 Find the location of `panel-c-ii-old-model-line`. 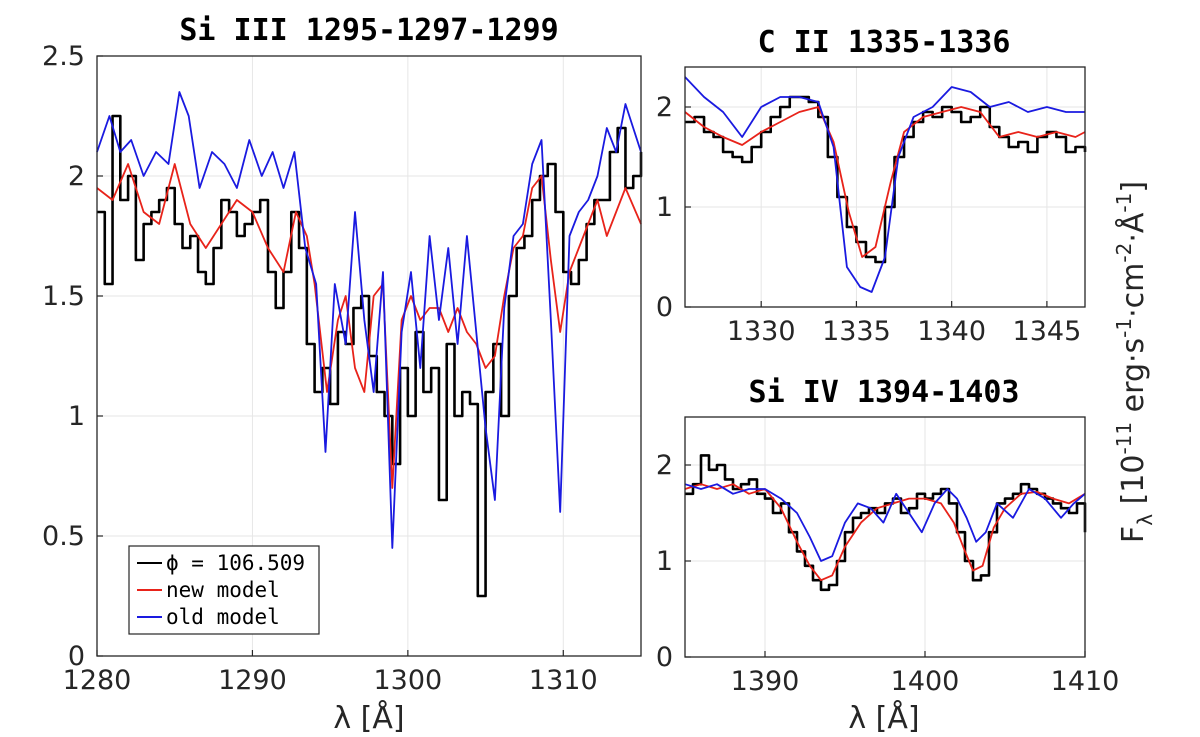

panel-c-ii-old-model-line is located at coordinates (884, 184).